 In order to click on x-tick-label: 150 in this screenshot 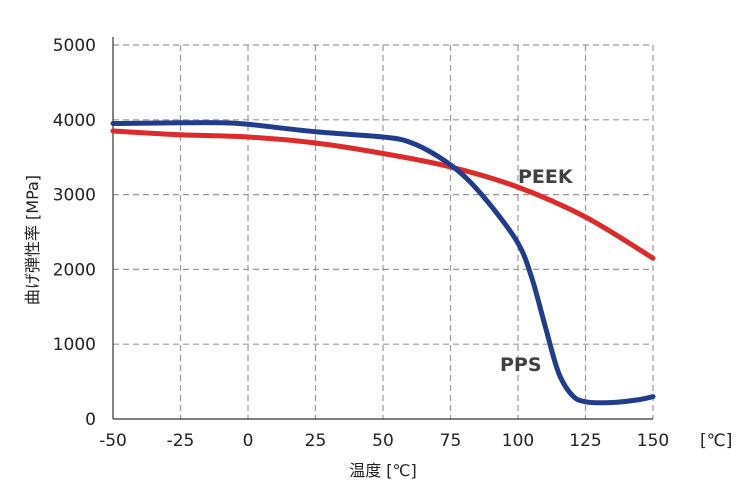, I will do `click(653, 441)`.